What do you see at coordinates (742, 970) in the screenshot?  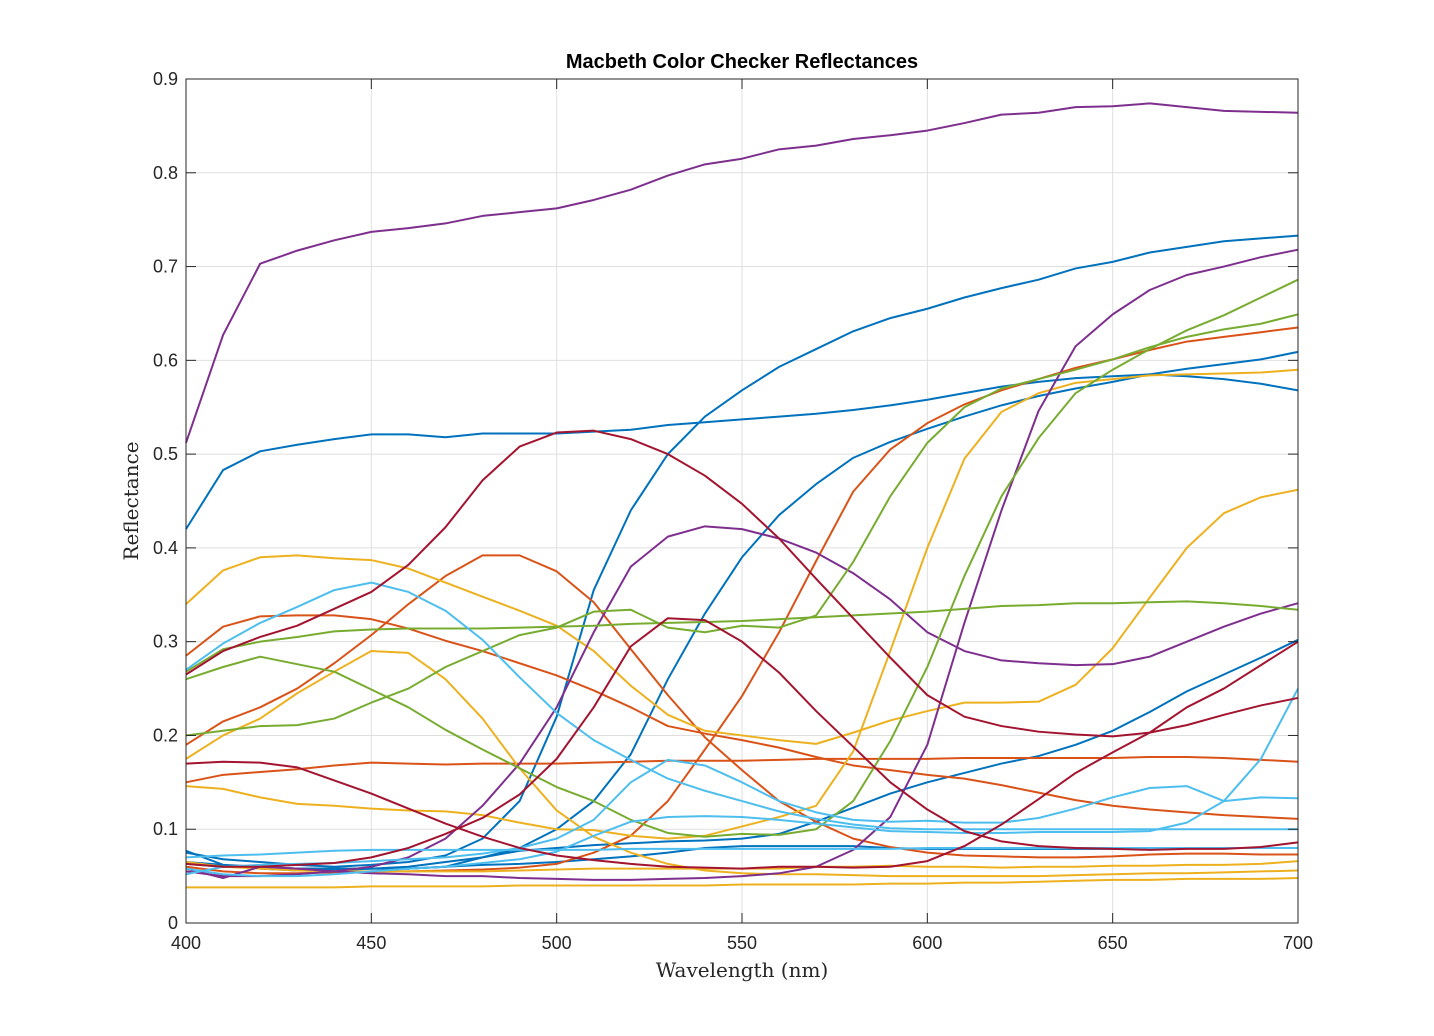 I see `x-axis-label: Wavelength (nm)` at bounding box center [742, 970].